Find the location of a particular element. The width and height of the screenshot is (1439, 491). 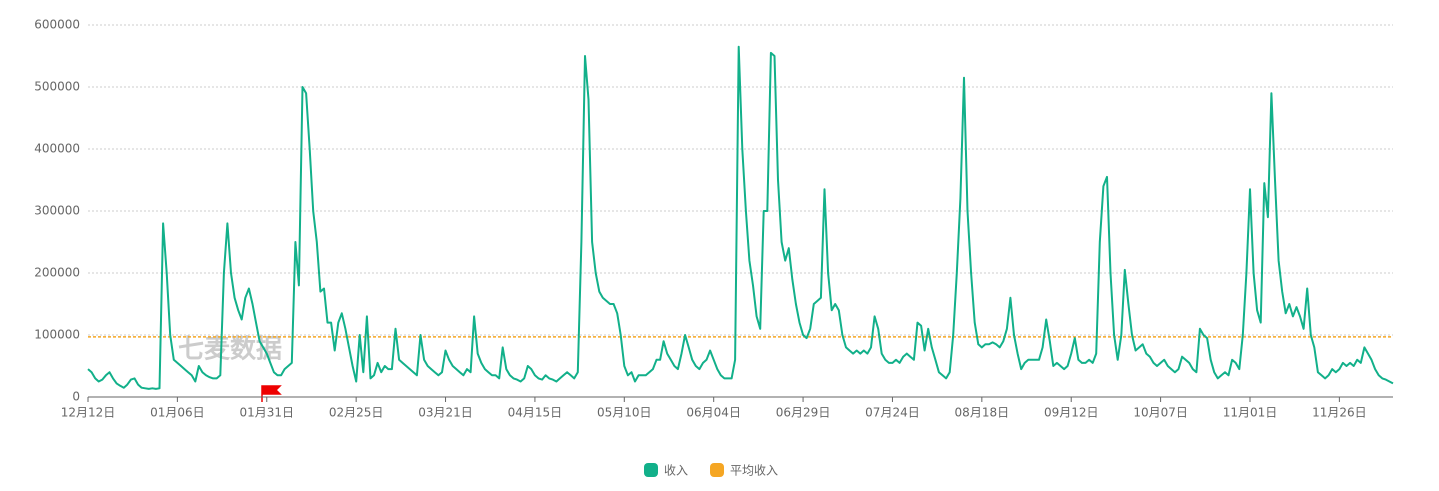

y-tick-label: 0 is located at coordinates (76, 397).